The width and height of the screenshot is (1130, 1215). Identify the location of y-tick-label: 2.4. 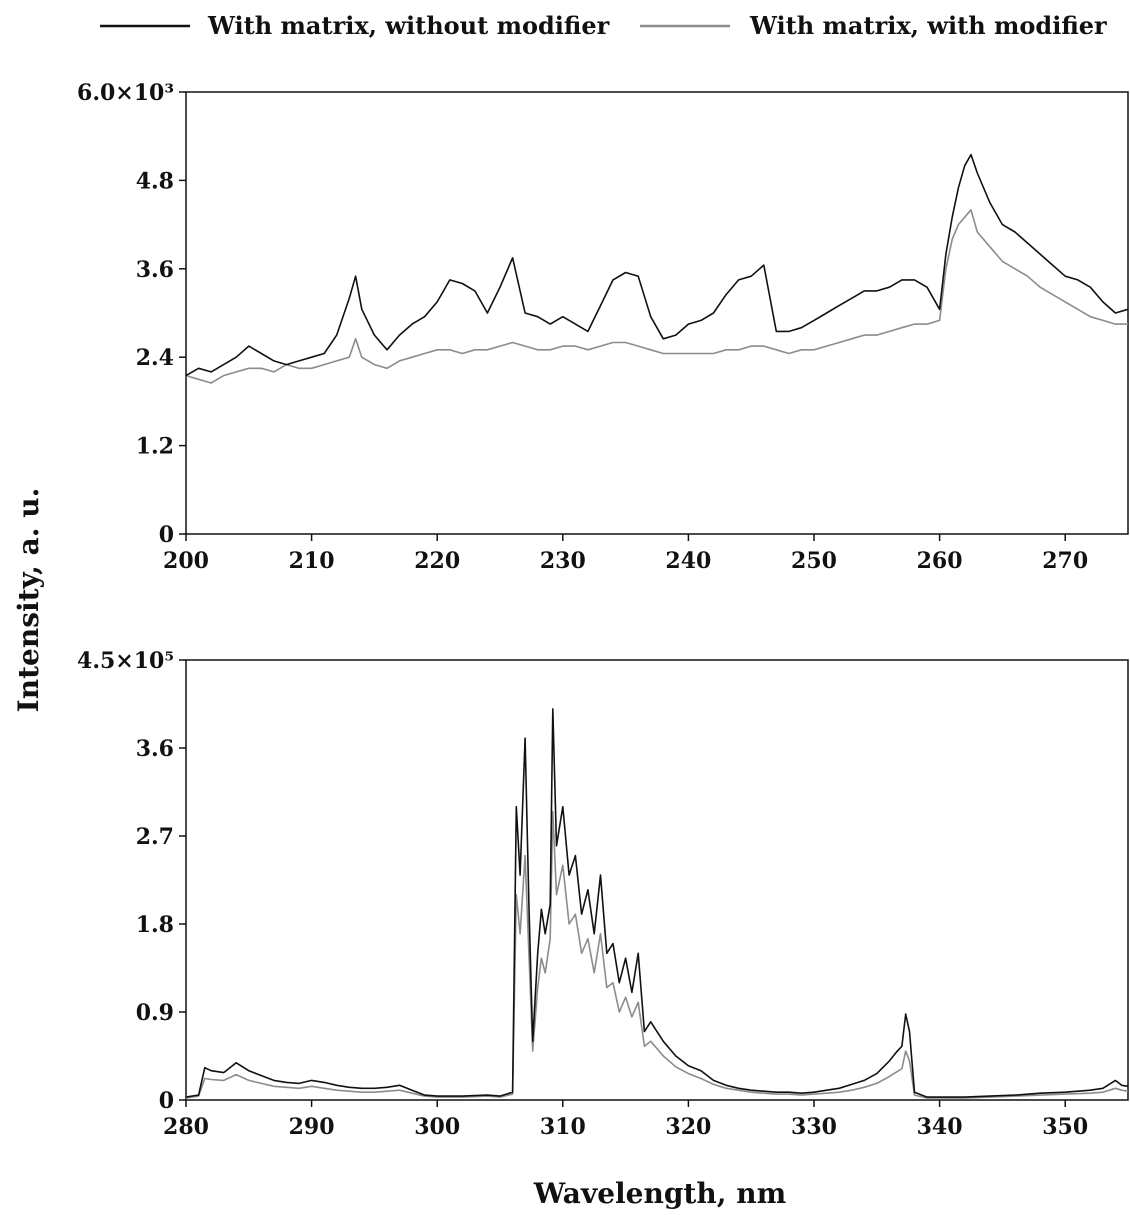
(155, 358).